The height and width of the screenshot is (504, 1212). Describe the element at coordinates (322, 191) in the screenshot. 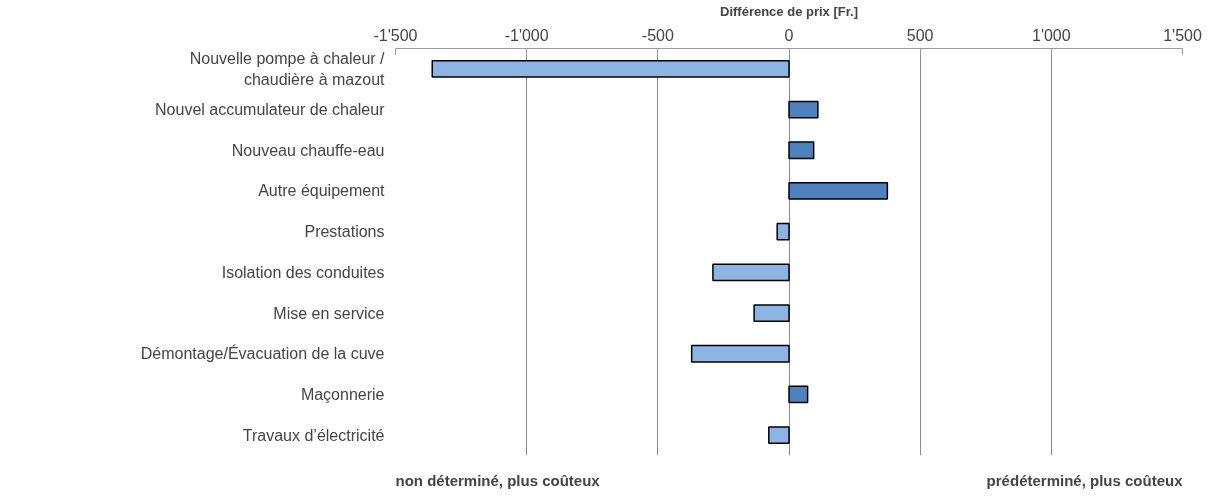

I see `y-tick-label: Autre équipement` at that location.